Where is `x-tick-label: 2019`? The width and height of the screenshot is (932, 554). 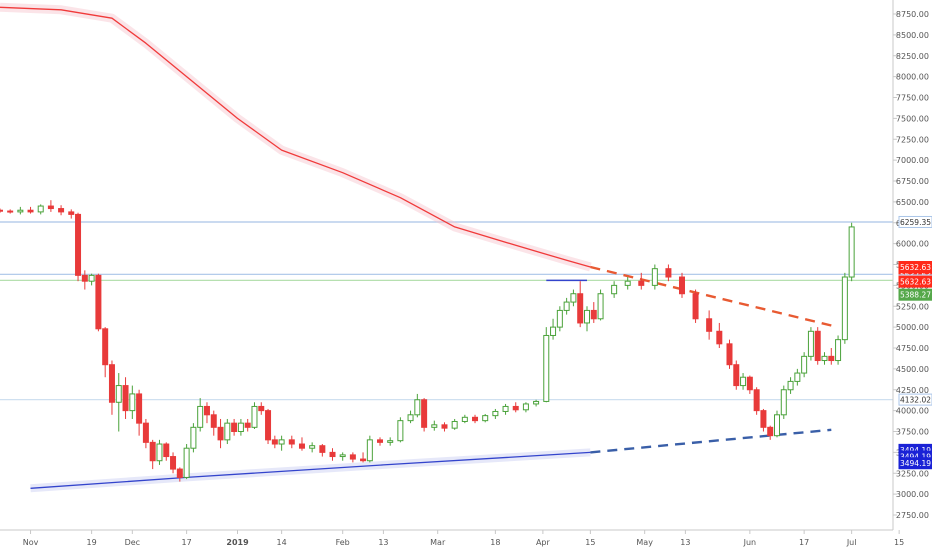 x-tick-label: 2019 is located at coordinates (237, 542).